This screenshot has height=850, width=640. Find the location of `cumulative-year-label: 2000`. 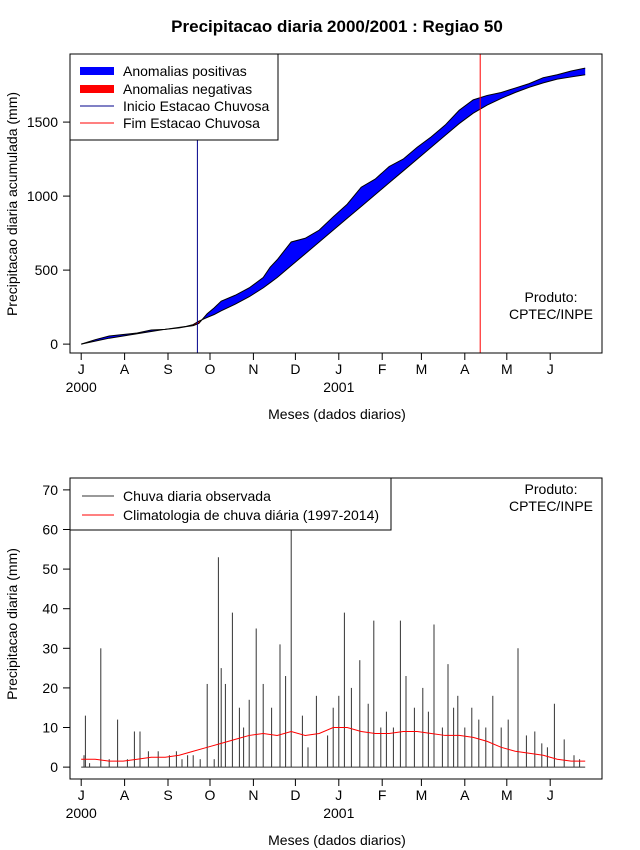

cumulative-year-label: 2000 is located at coordinates (81, 387).